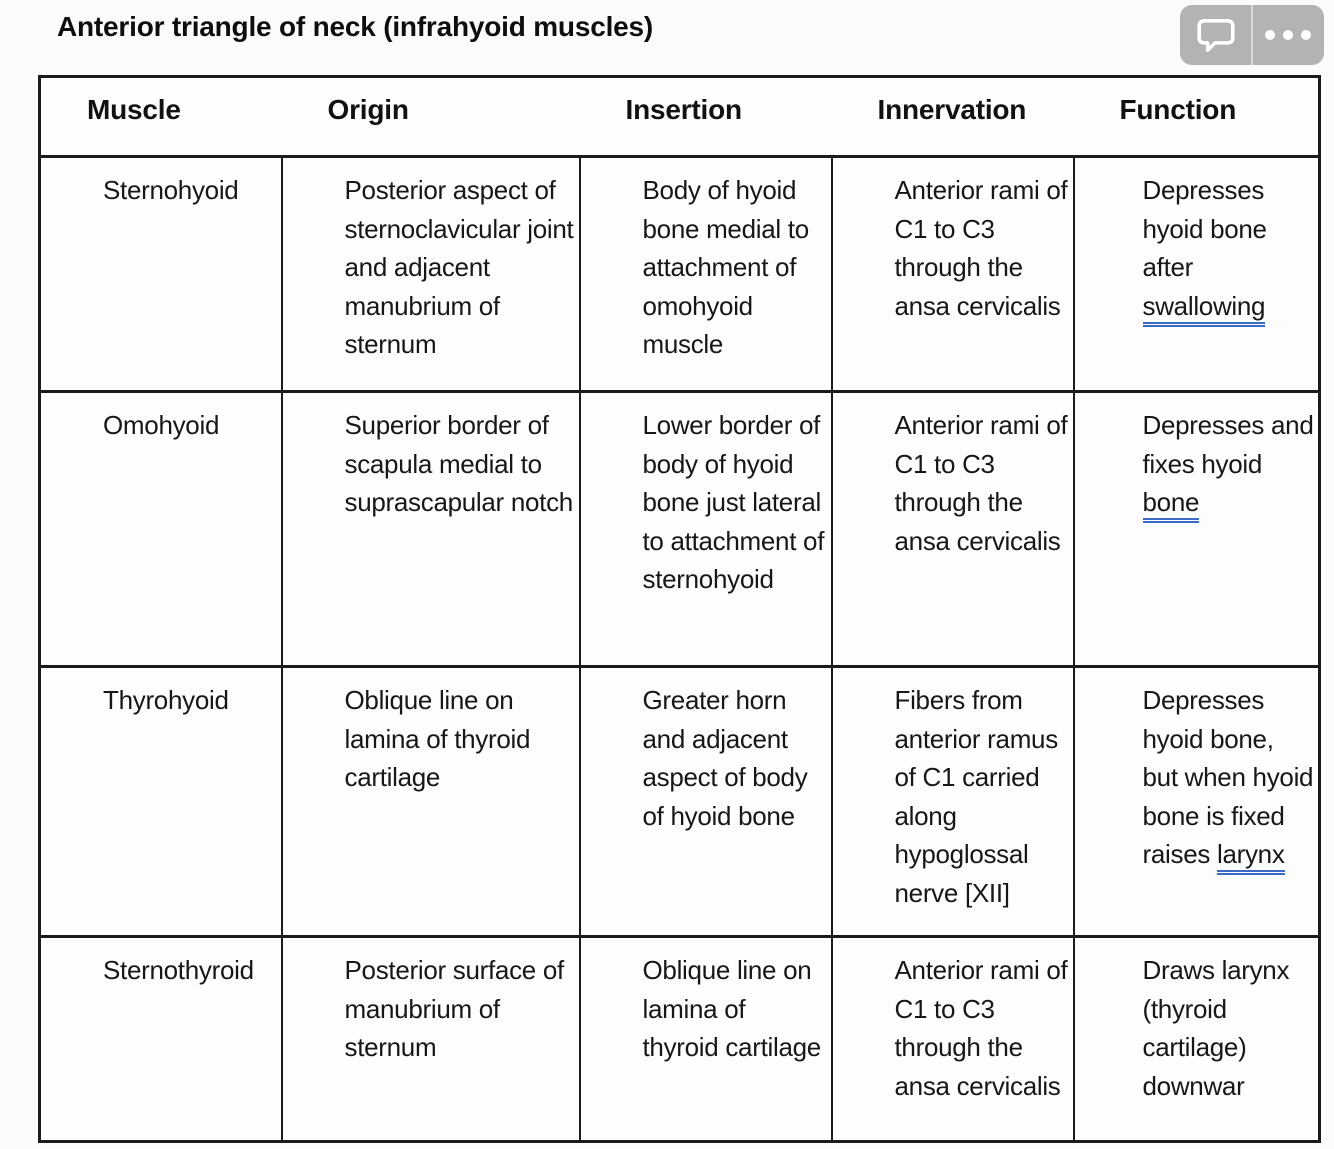 The image size is (1334, 1149). I want to click on comment-button, so click(1215, 35).